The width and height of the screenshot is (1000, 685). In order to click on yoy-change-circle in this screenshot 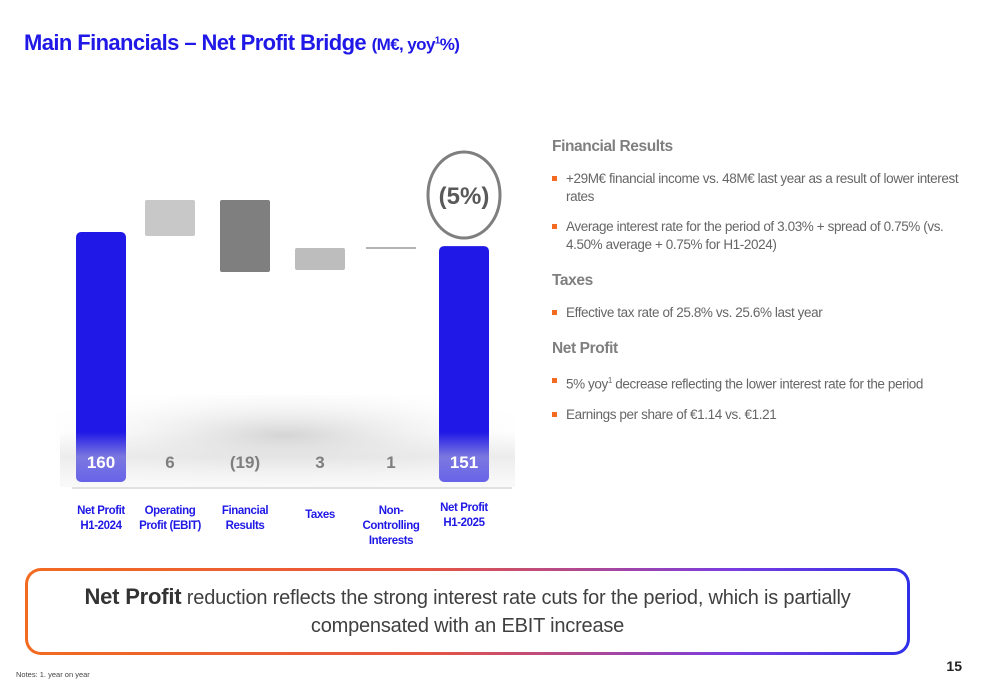, I will do `click(464, 195)`.